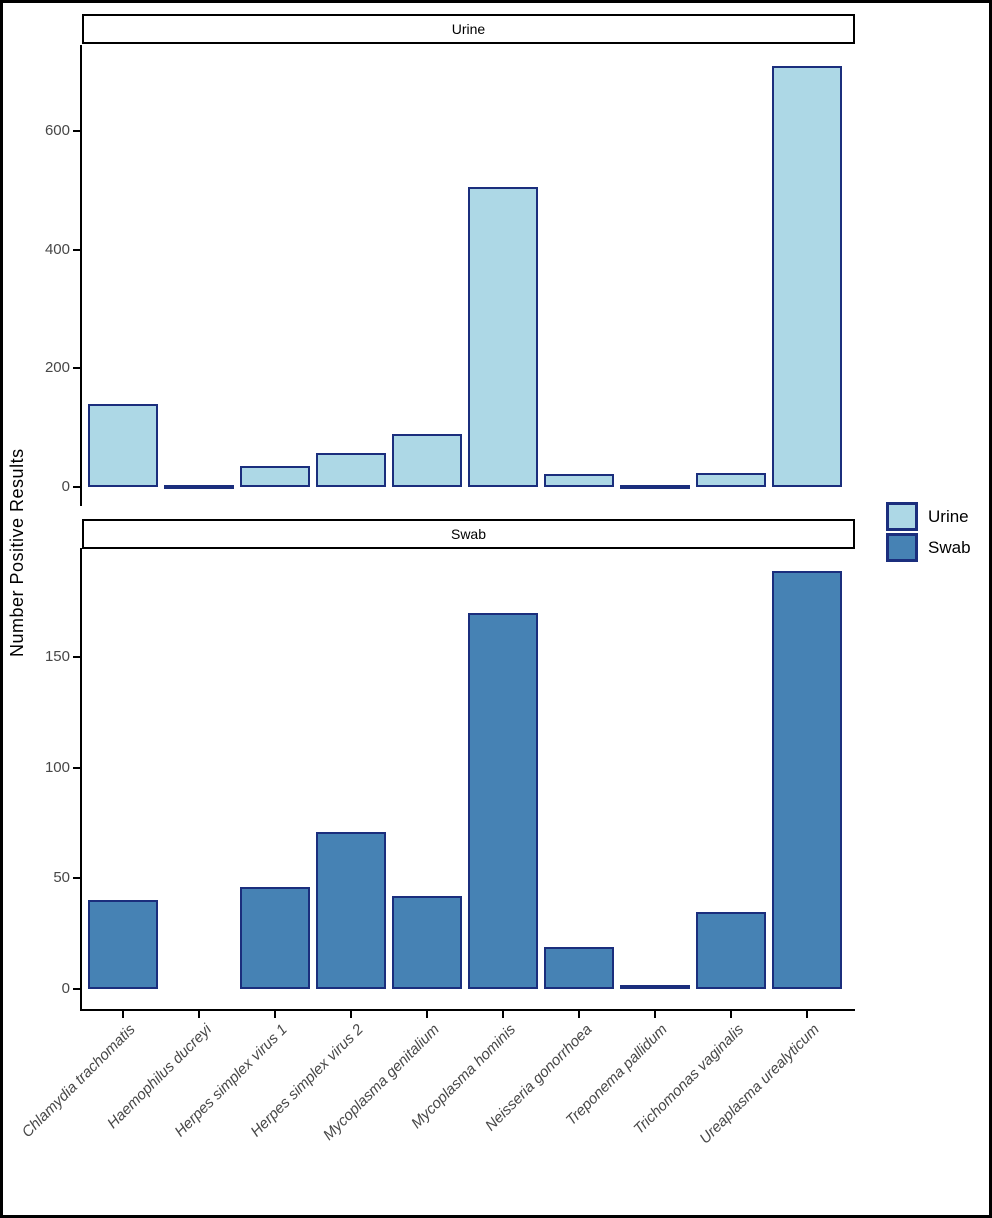 The width and height of the screenshot is (992, 1218). I want to click on facet-strip-urine-label: Urine, so click(468, 29).